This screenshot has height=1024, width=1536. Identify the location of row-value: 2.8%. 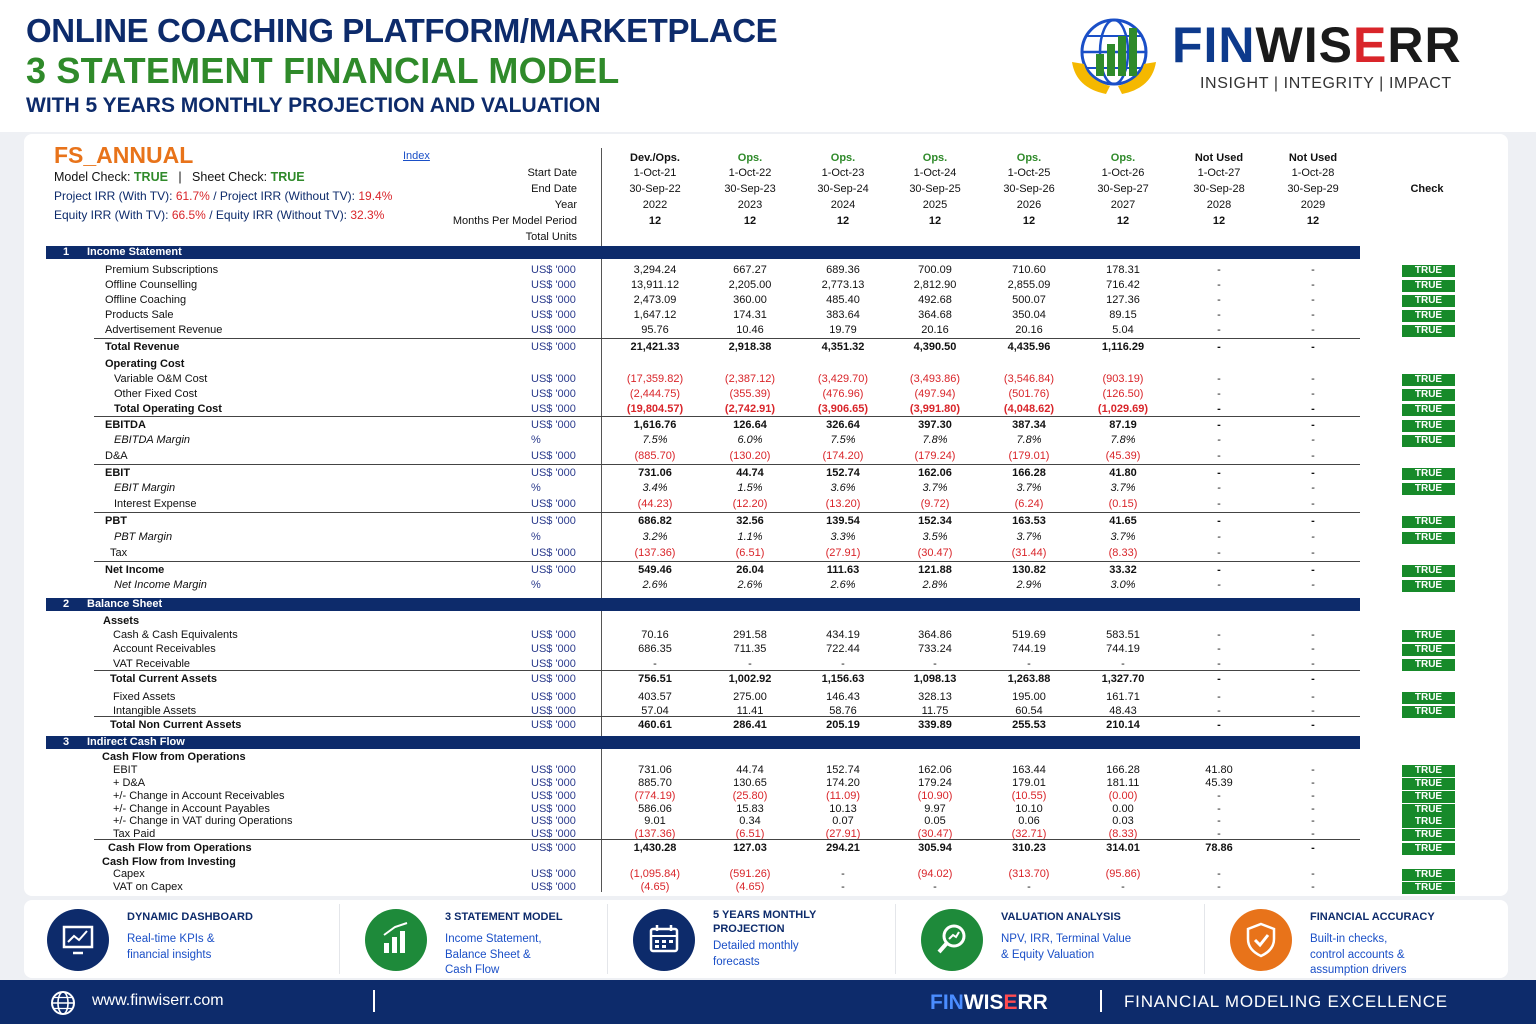
(935, 585).